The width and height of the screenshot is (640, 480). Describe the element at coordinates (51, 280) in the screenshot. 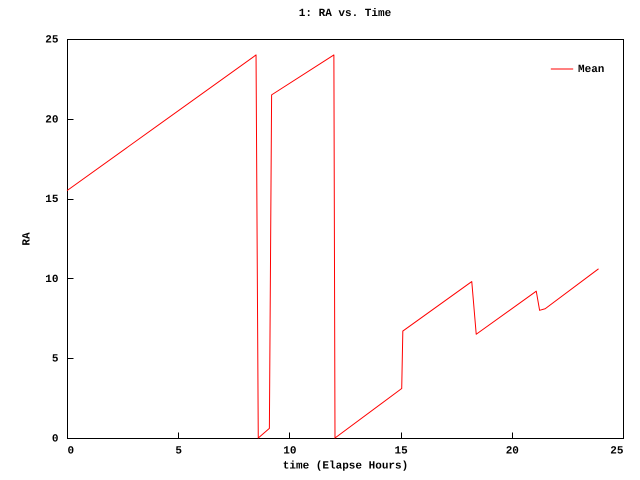

I see `y-tick-label: 10` at that location.